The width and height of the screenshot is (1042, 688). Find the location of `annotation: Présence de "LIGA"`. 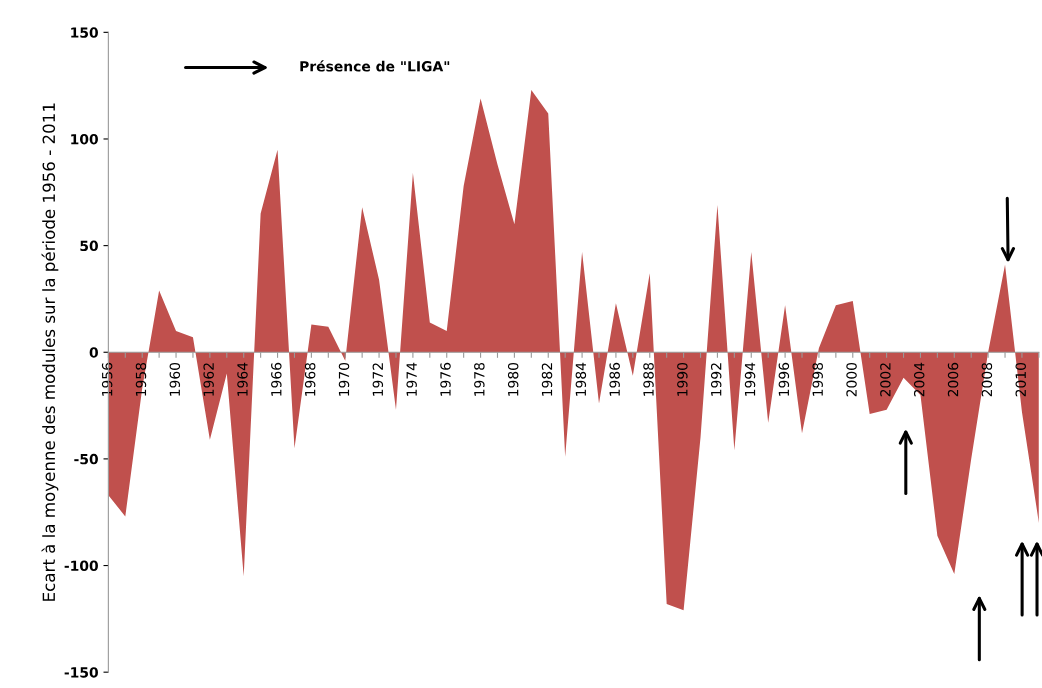

annotation: Présence de "LIGA" is located at coordinates (375, 66).